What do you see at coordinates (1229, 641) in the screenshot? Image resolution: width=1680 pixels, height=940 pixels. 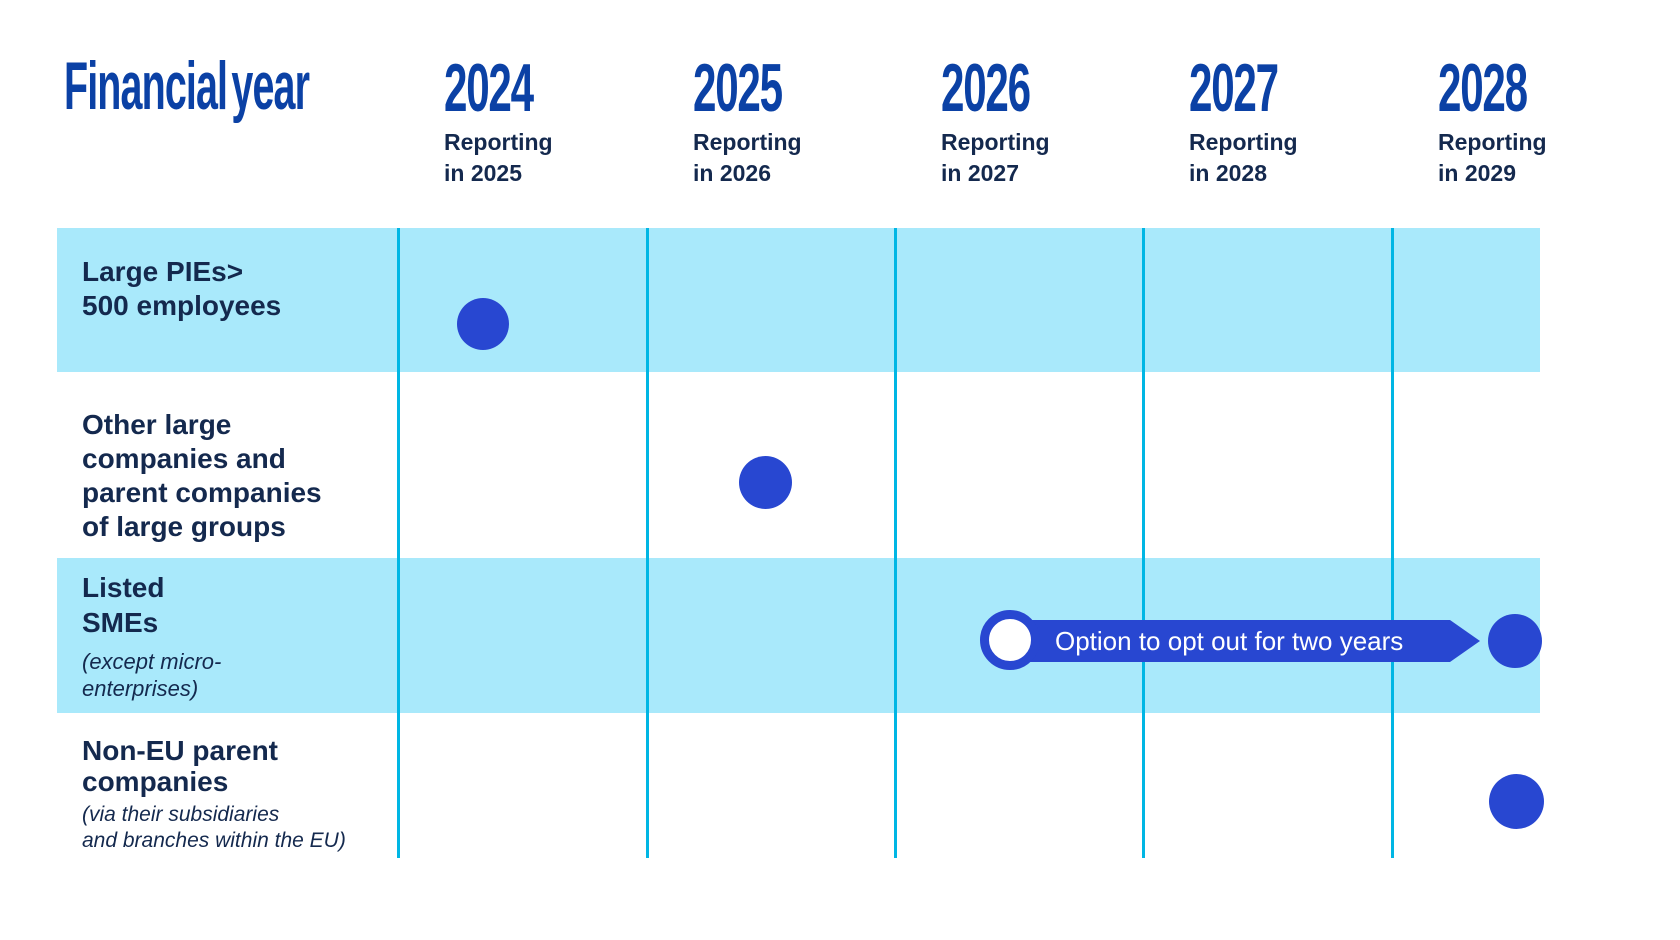 I see `opt-out-banner-label: Option to opt out for two years` at bounding box center [1229, 641].